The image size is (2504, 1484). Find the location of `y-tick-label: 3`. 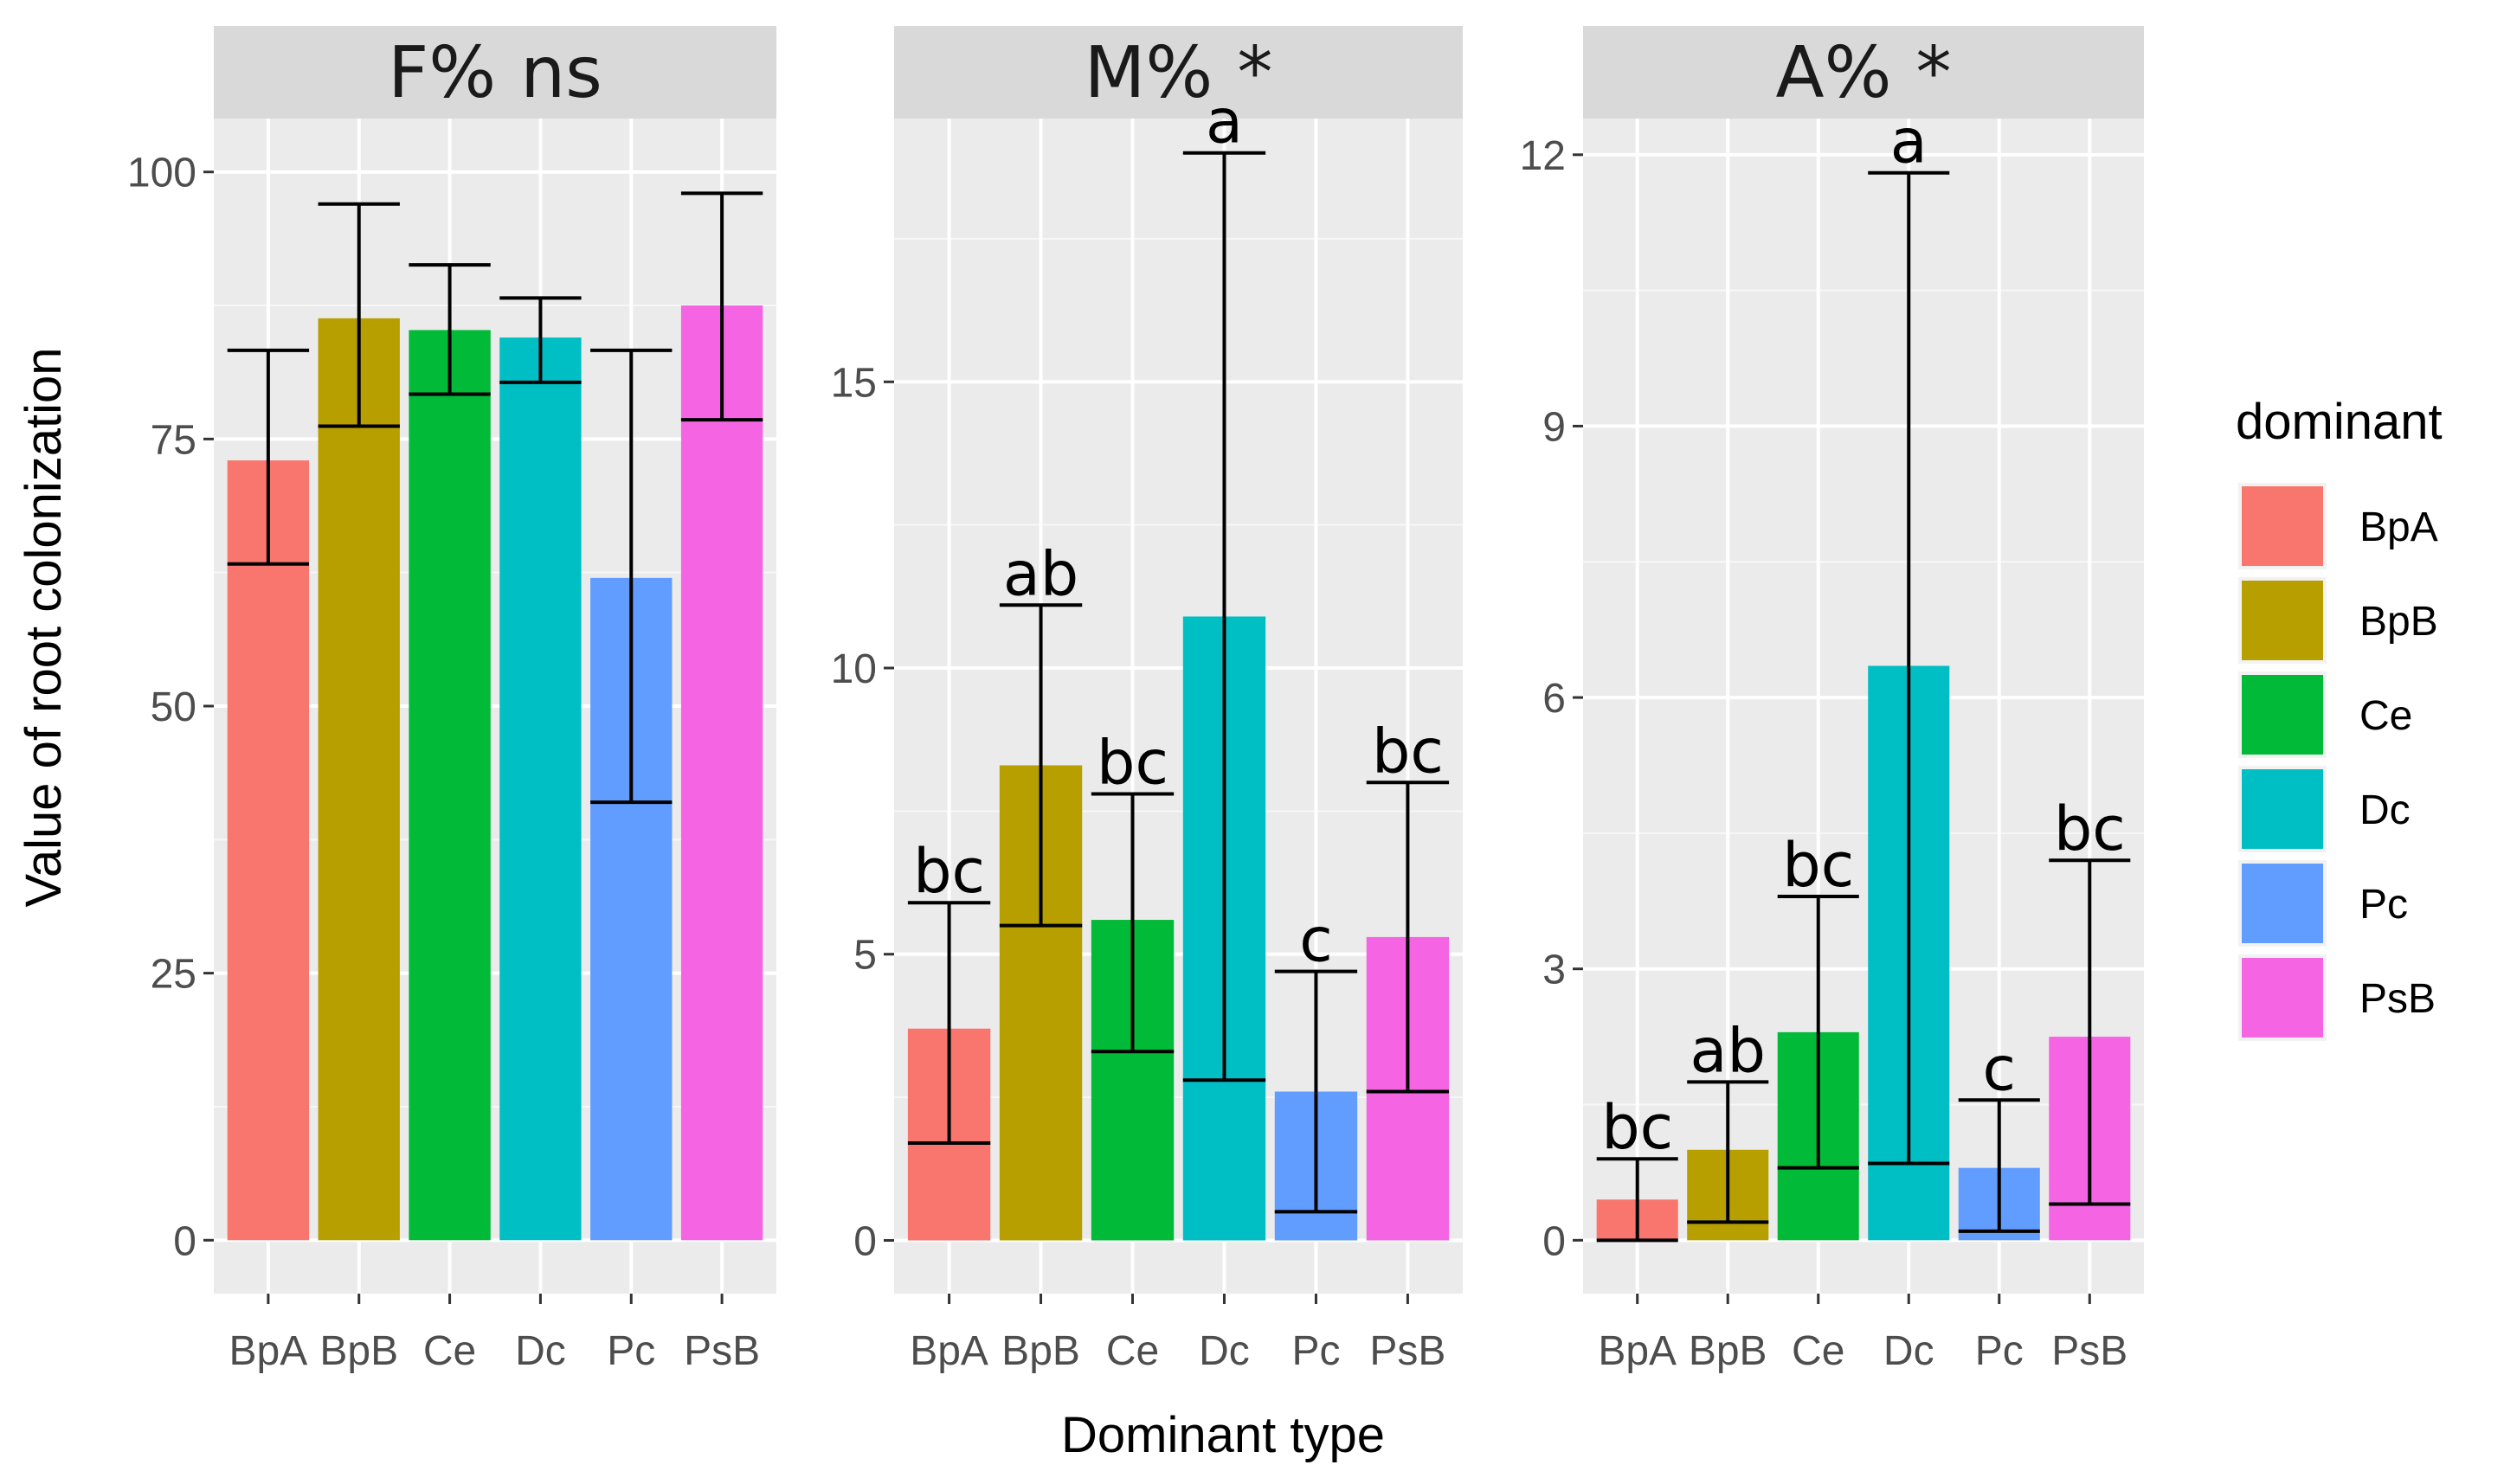

y-tick-label: 3 is located at coordinates (1554, 971).